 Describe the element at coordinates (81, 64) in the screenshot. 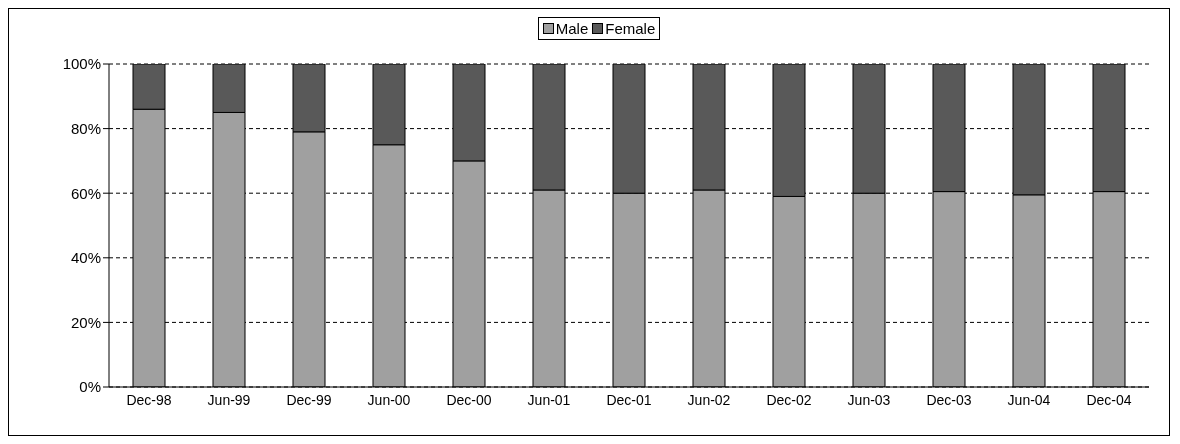

I see `y-tick-label: 100%` at that location.